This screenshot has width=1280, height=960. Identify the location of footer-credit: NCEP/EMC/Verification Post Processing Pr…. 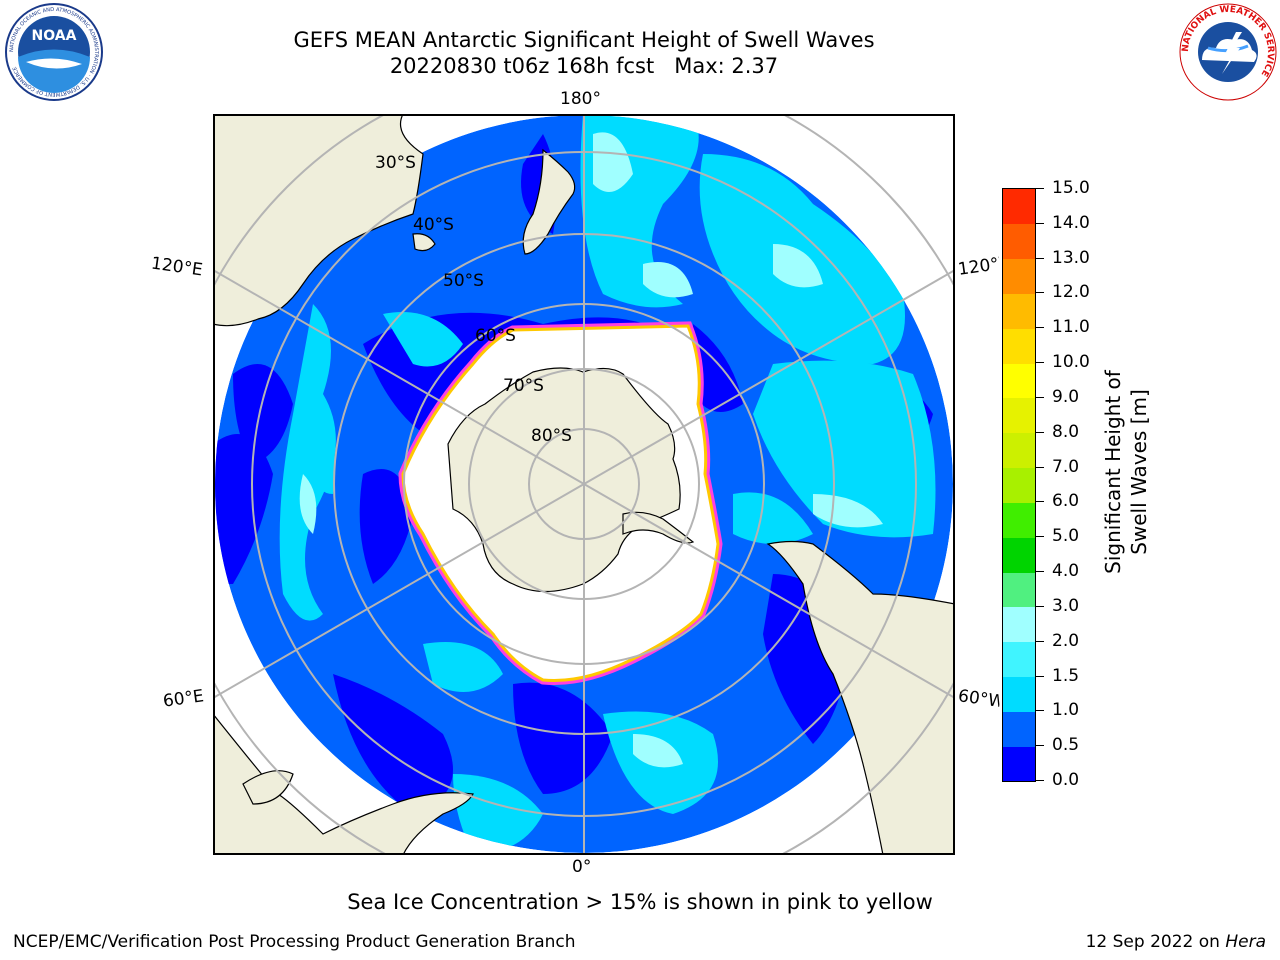
(294, 942).